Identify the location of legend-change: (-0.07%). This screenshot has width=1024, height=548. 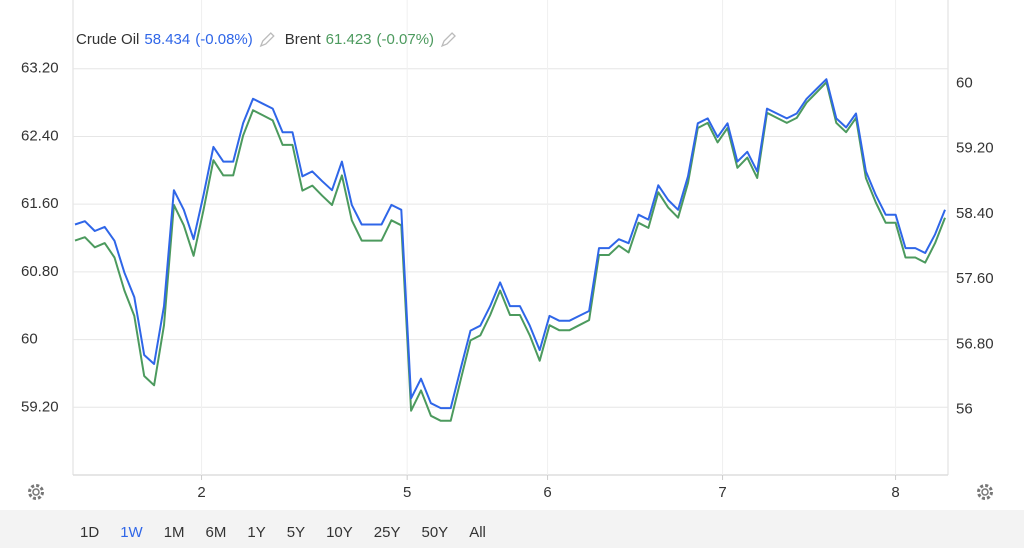
(406, 39).